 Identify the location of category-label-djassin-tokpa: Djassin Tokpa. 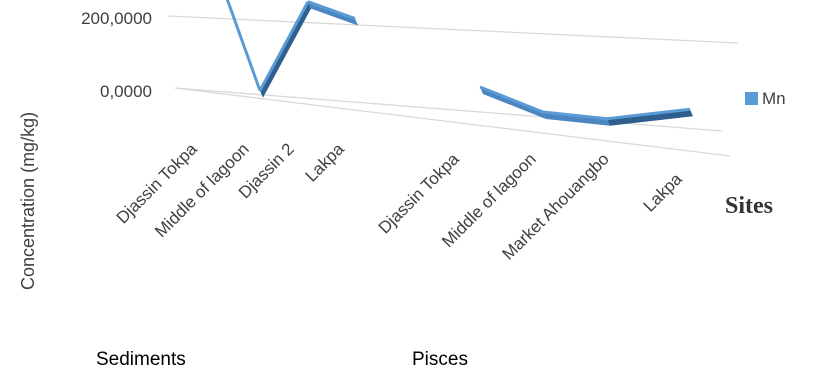
(419, 193).